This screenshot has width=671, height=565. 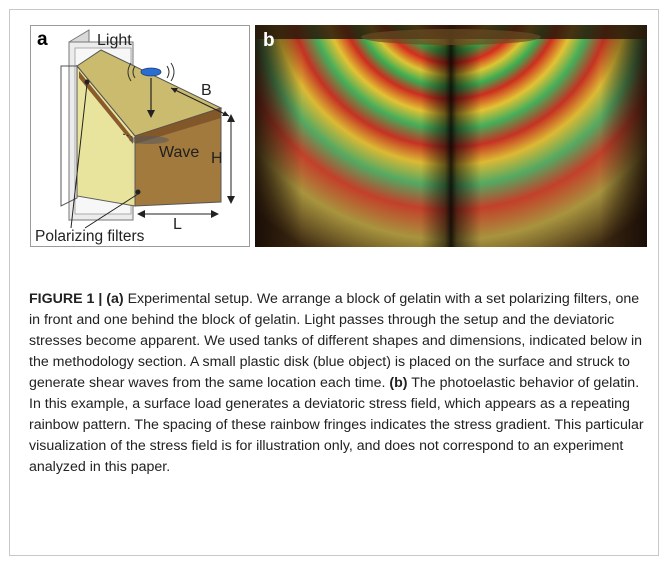 I want to click on height-label: H, so click(x=217, y=158).